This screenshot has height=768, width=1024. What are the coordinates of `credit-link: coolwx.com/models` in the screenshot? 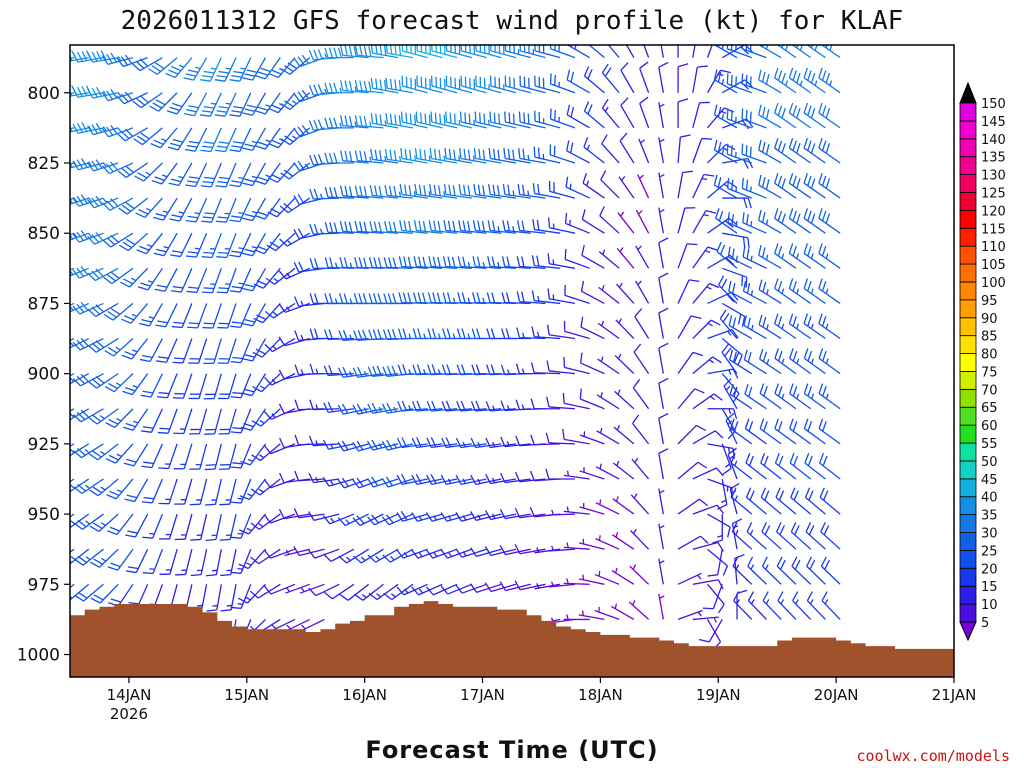 It's located at (933, 756).